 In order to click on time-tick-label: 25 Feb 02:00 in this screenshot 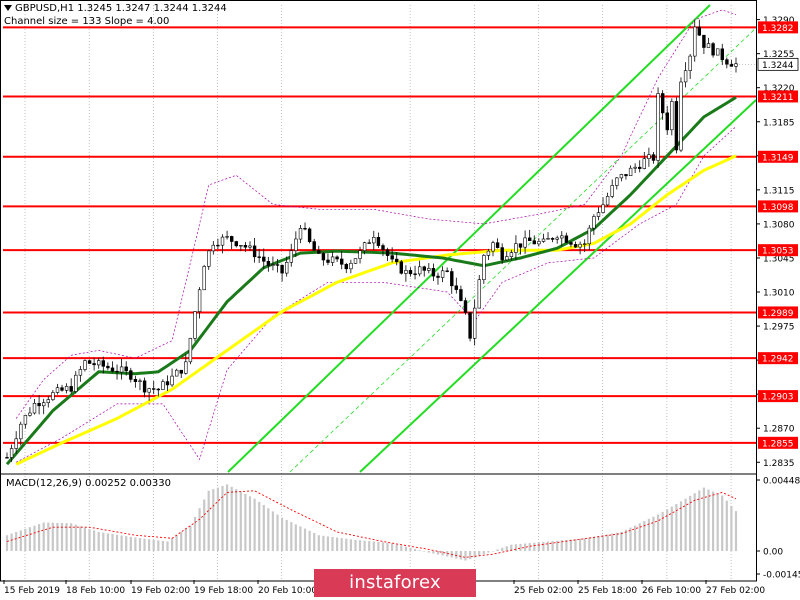, I will do `click(543, 591)`.